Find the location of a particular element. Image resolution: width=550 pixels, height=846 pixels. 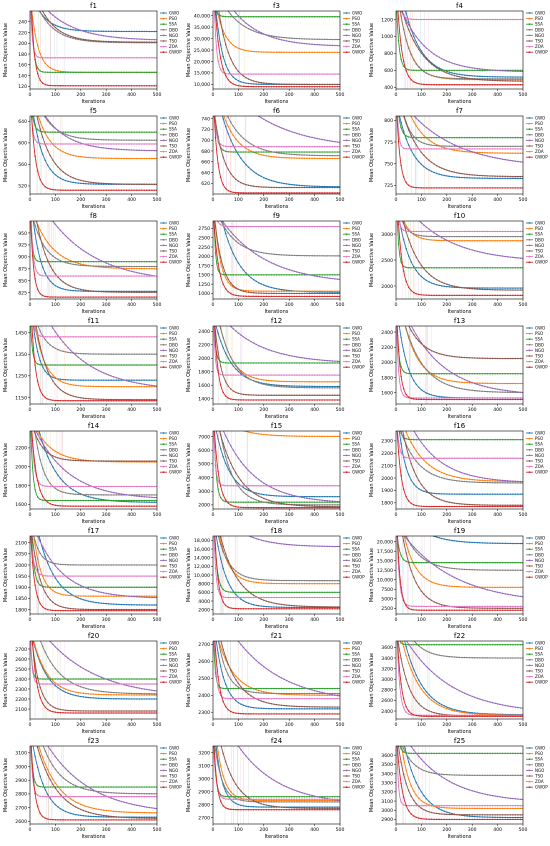

legend-label-ZOA: ZOA is located at coordinates (173, 256).